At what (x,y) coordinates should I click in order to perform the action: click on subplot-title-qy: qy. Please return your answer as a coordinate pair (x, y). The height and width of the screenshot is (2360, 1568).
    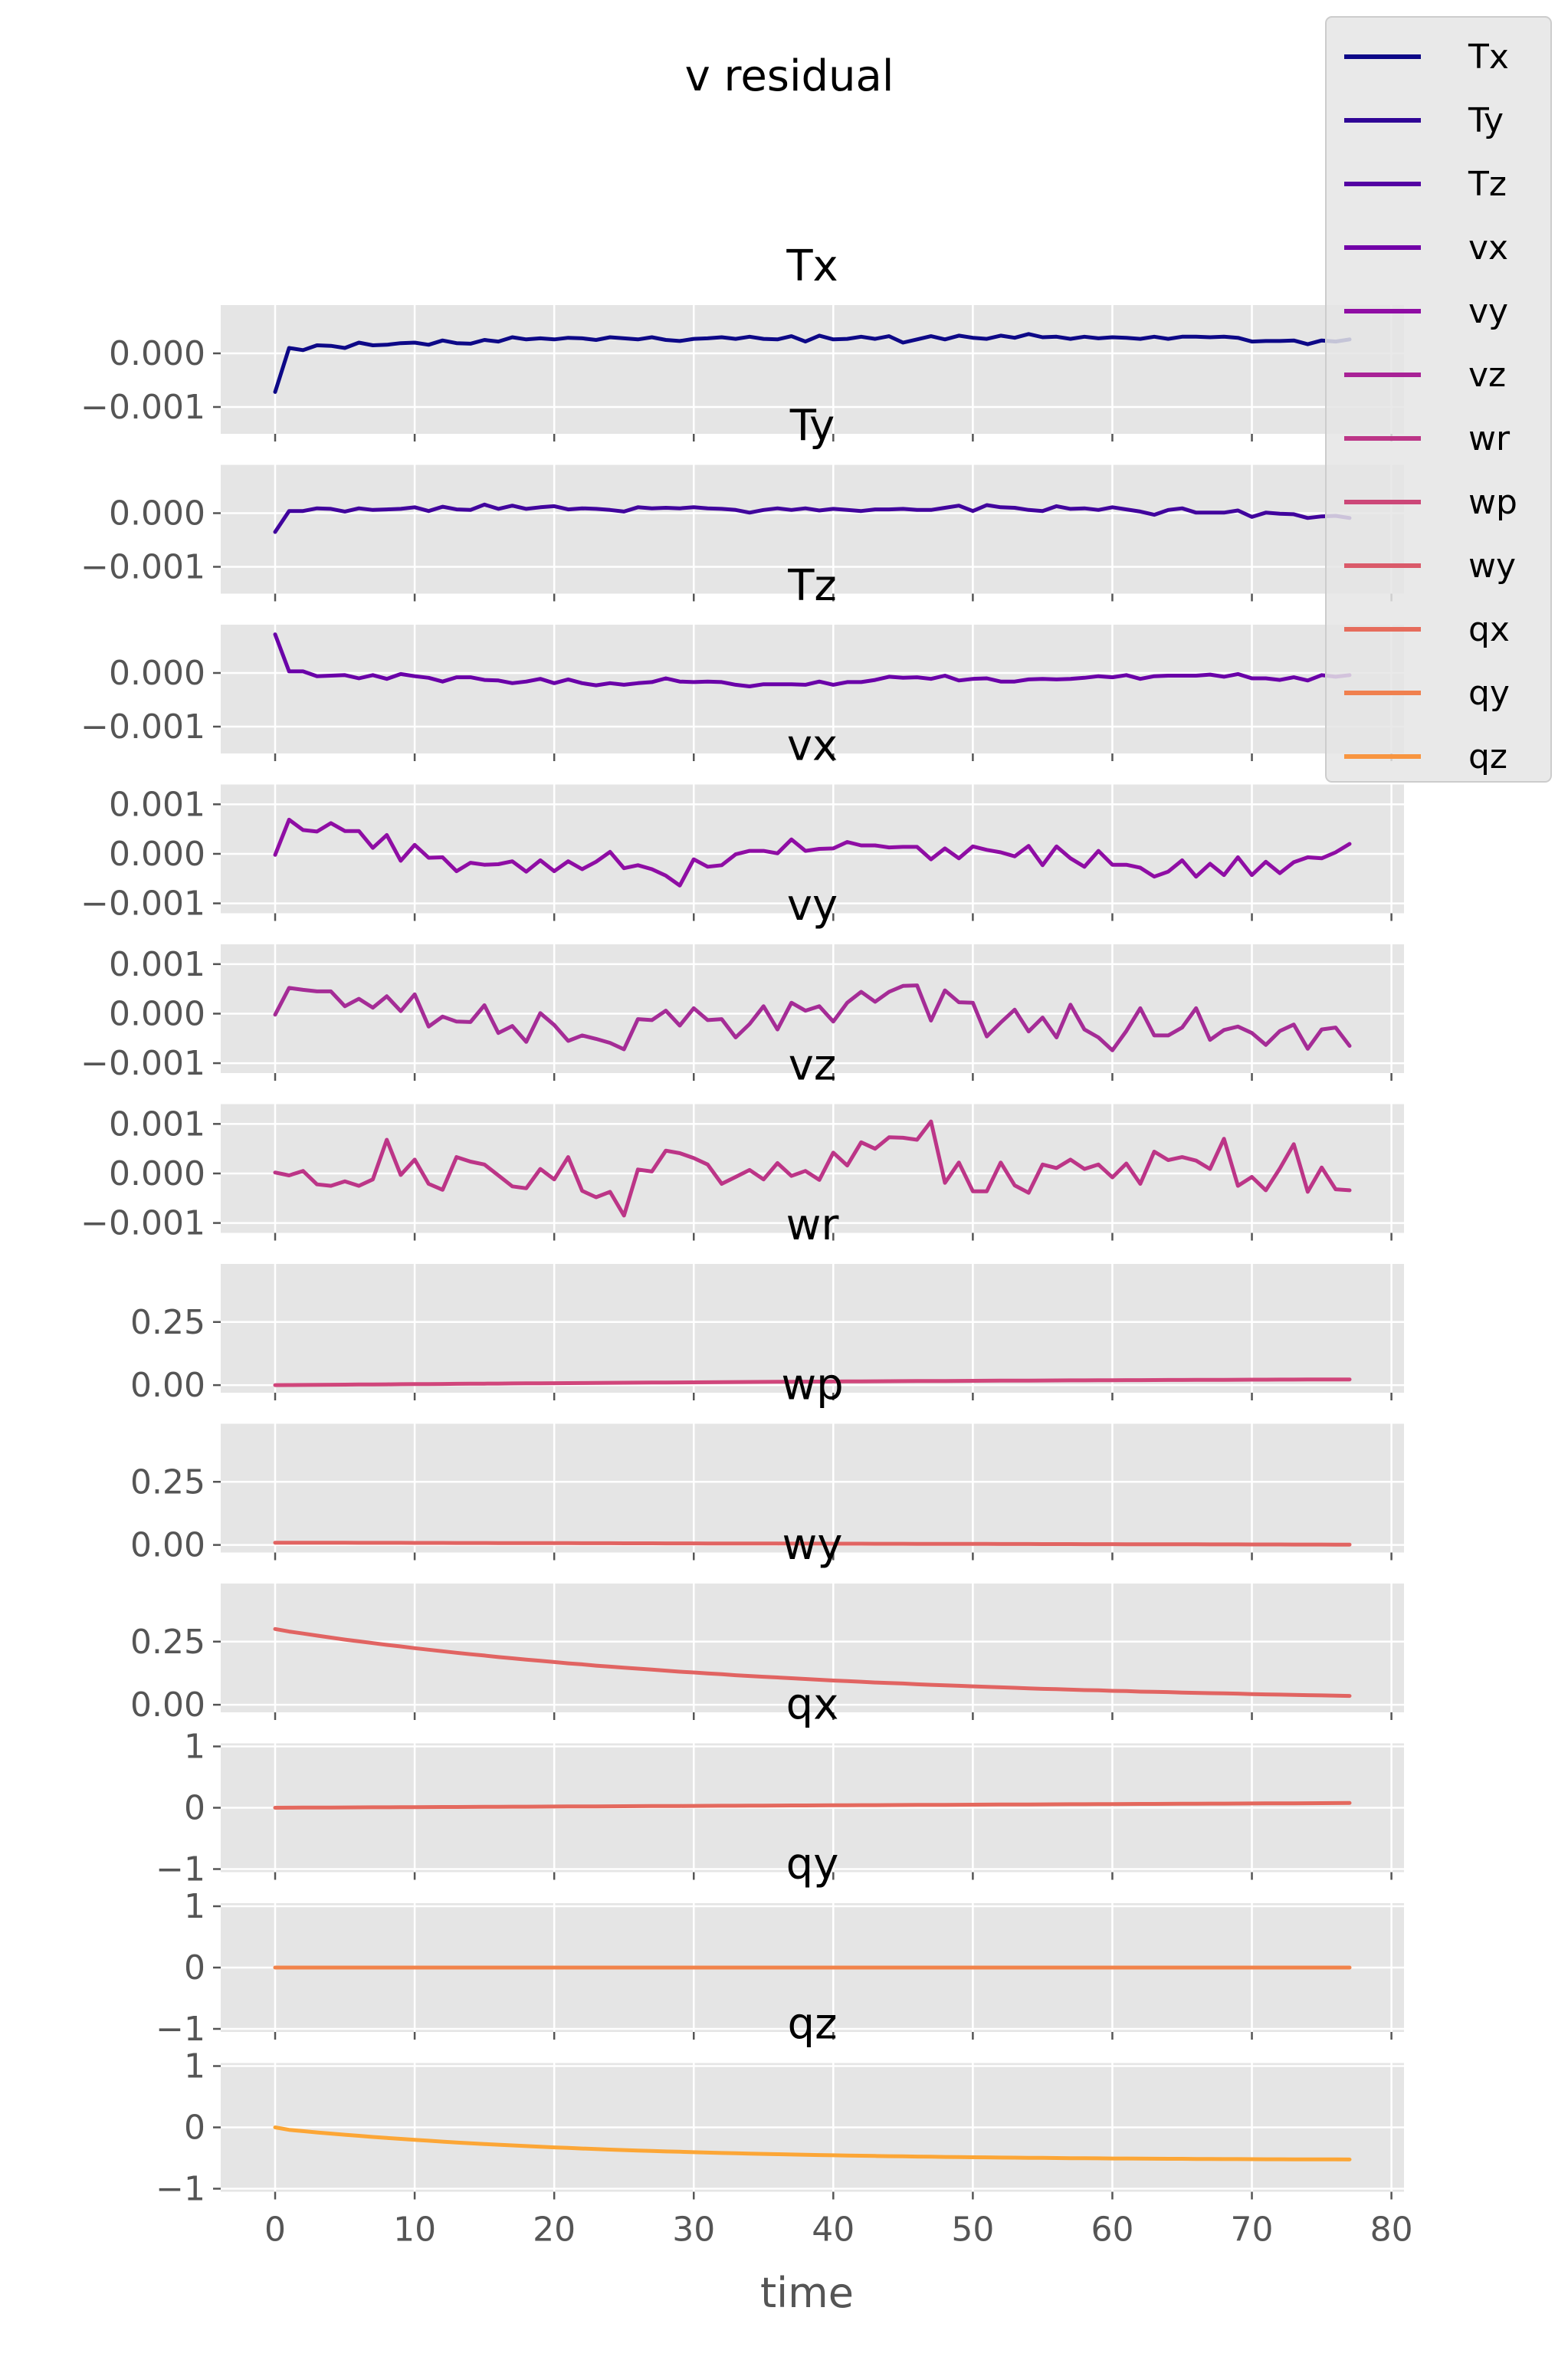
    Looking at the image, I should click on (812, 1864).